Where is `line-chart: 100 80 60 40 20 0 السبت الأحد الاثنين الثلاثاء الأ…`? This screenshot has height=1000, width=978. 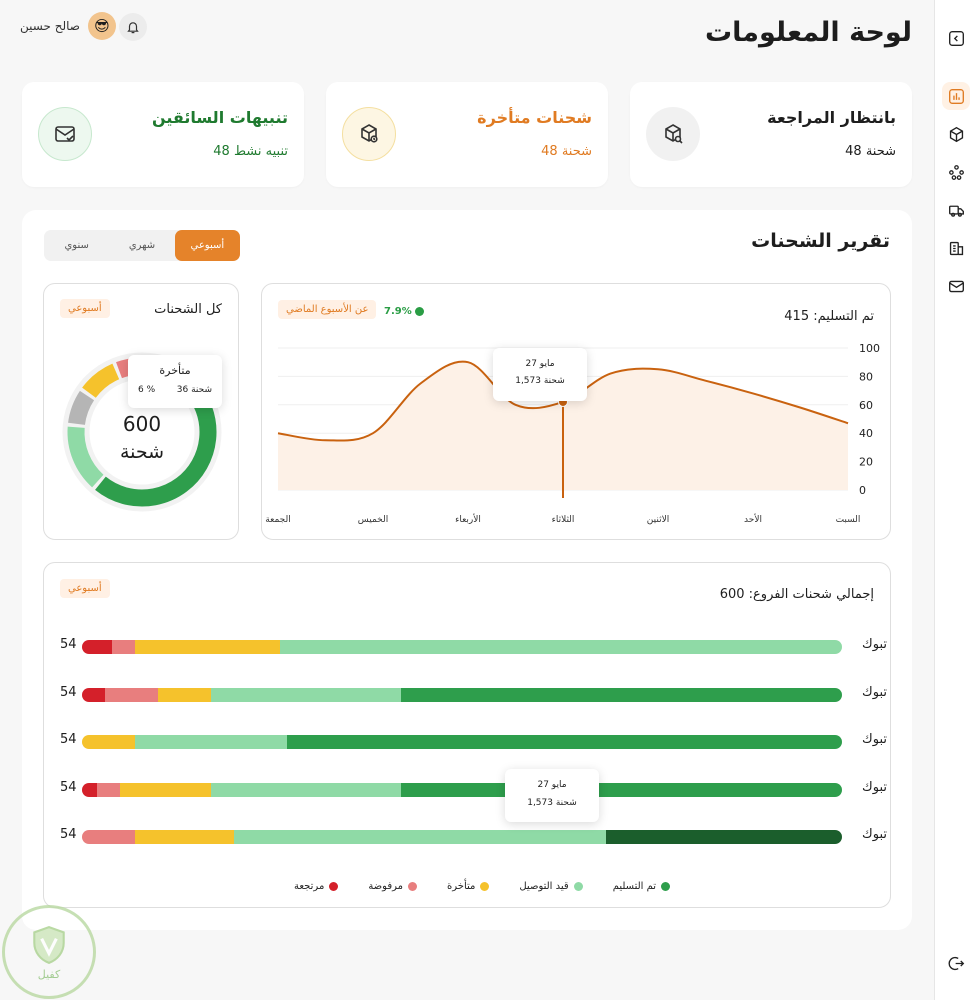 line-chart: 100 80 60 40 20 0 السبت الأحد الاثنين الثلاثاء الأ… is located at coordinates (572, 433).